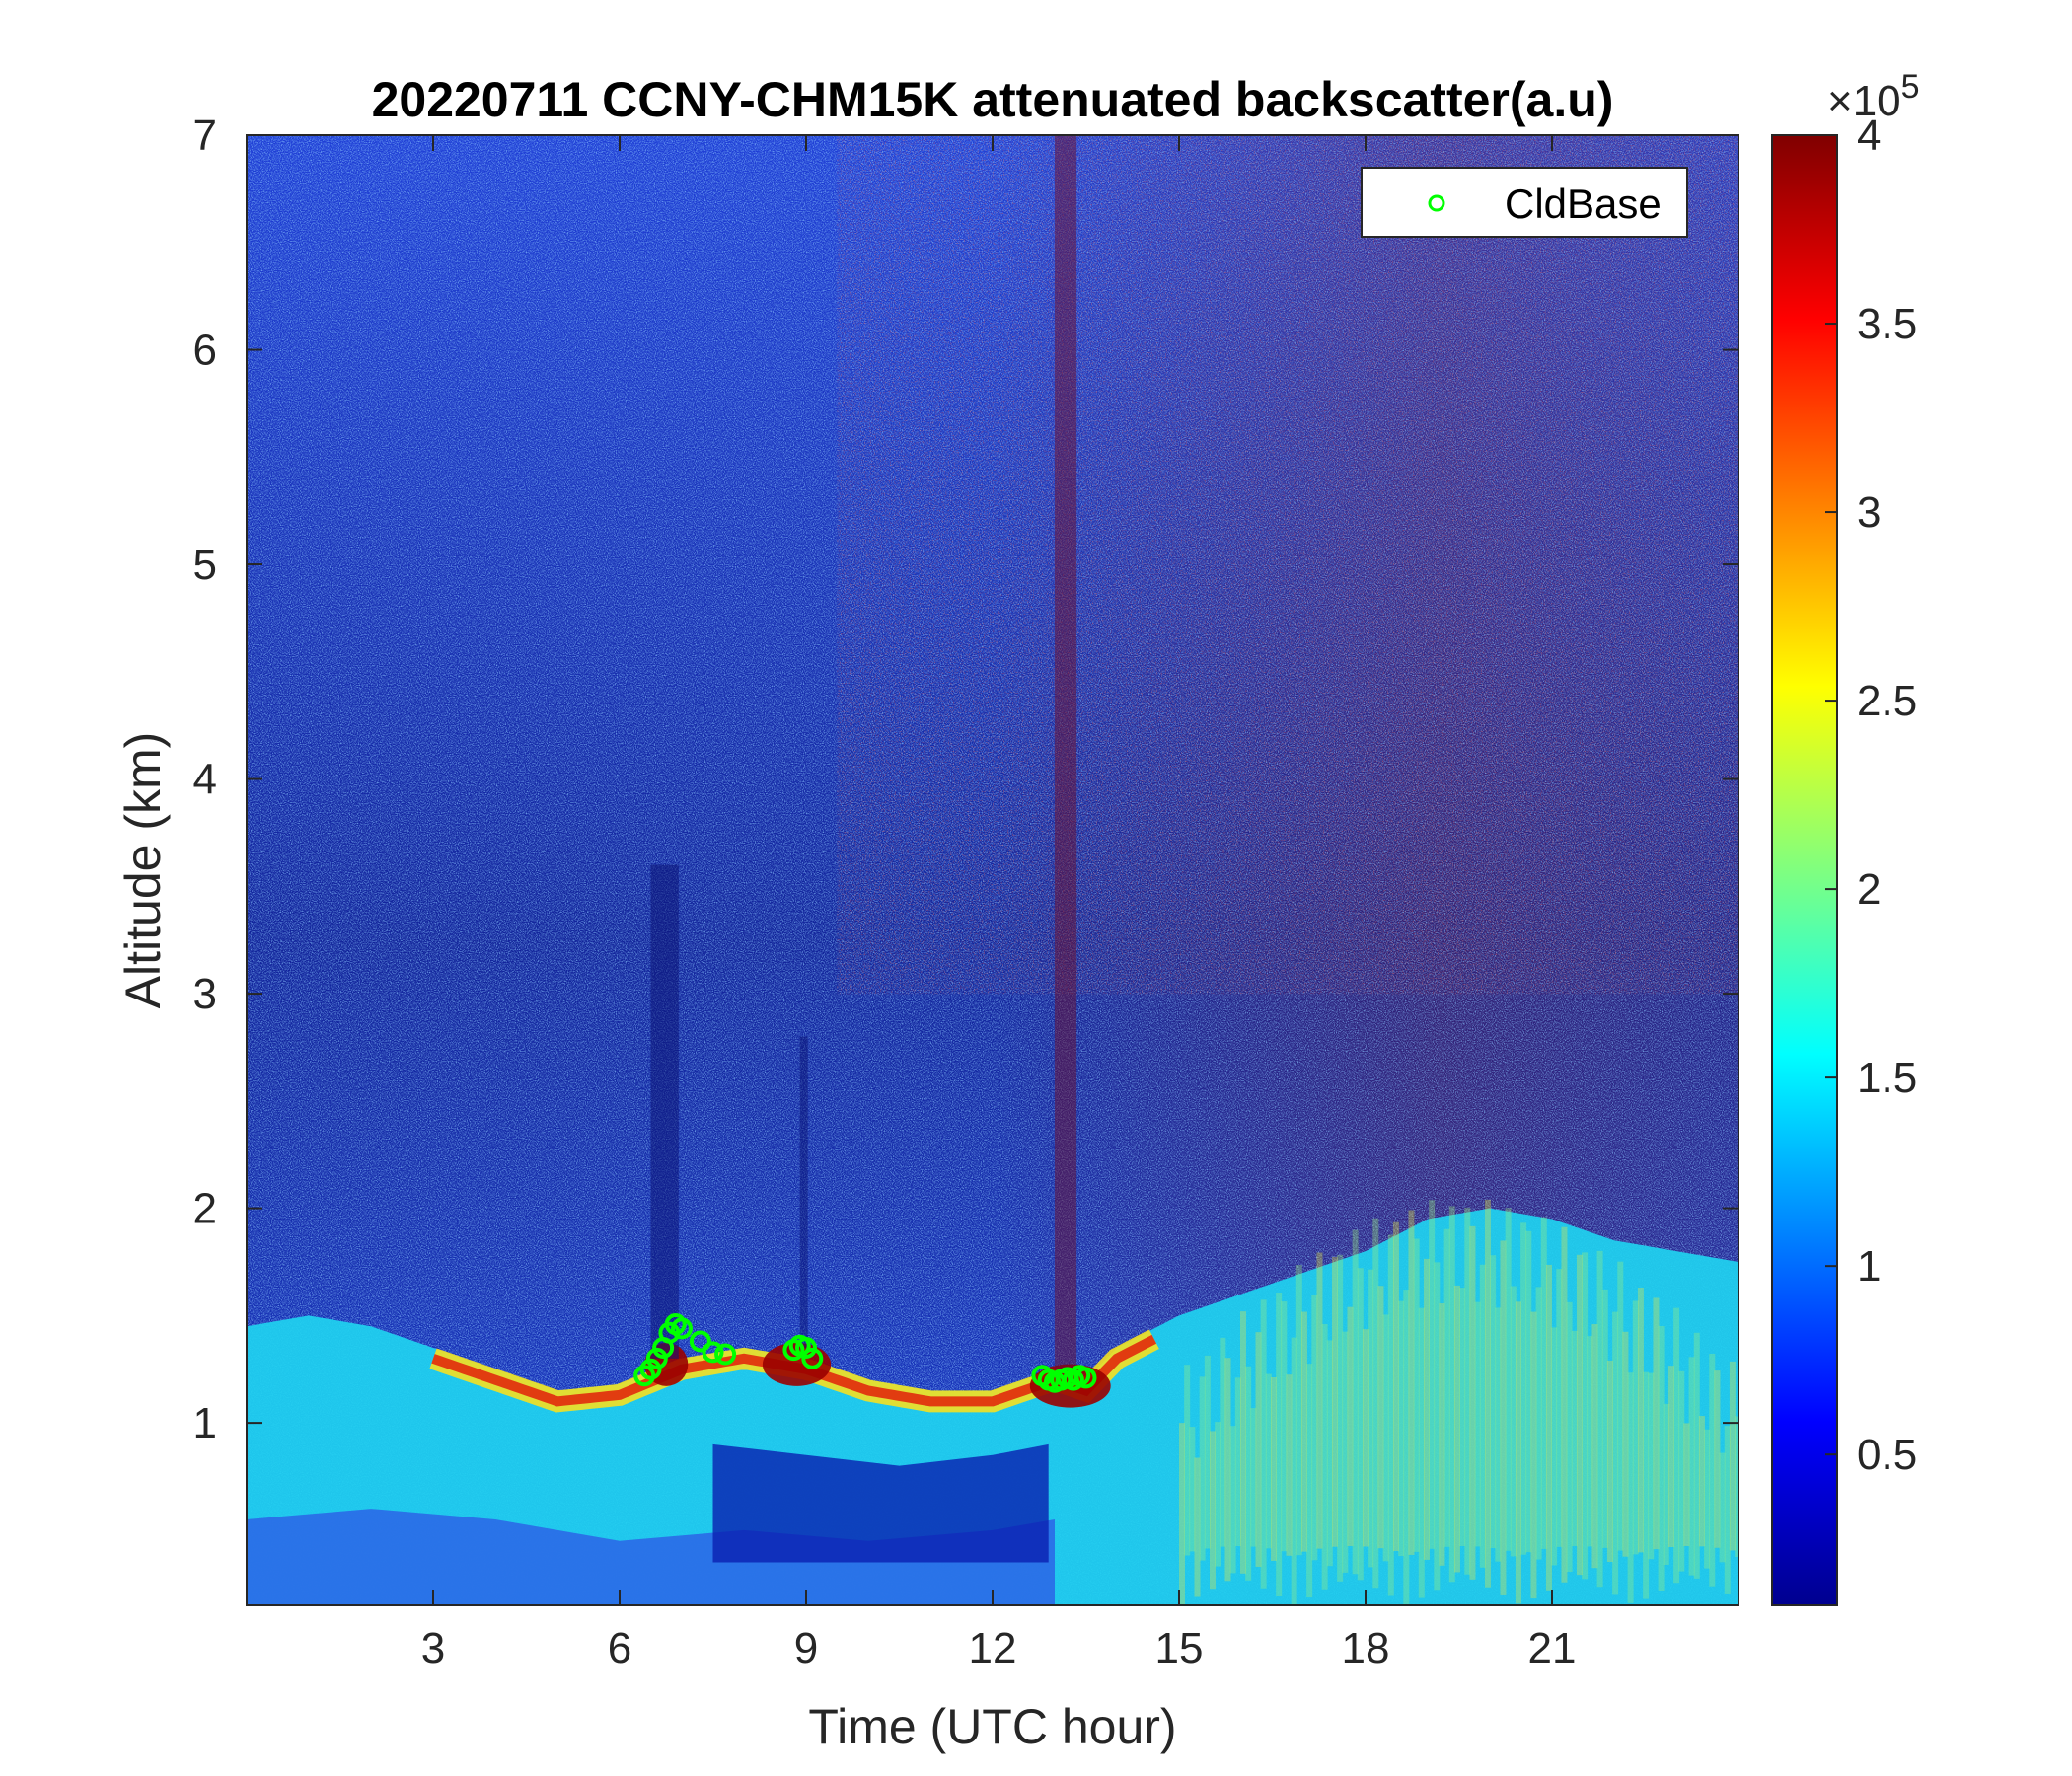 The width and height of the screenshot is (2072, 1776). Describe the element at coordinates (1066, 758) in the screenshot. I see `precip-streak` at that location.